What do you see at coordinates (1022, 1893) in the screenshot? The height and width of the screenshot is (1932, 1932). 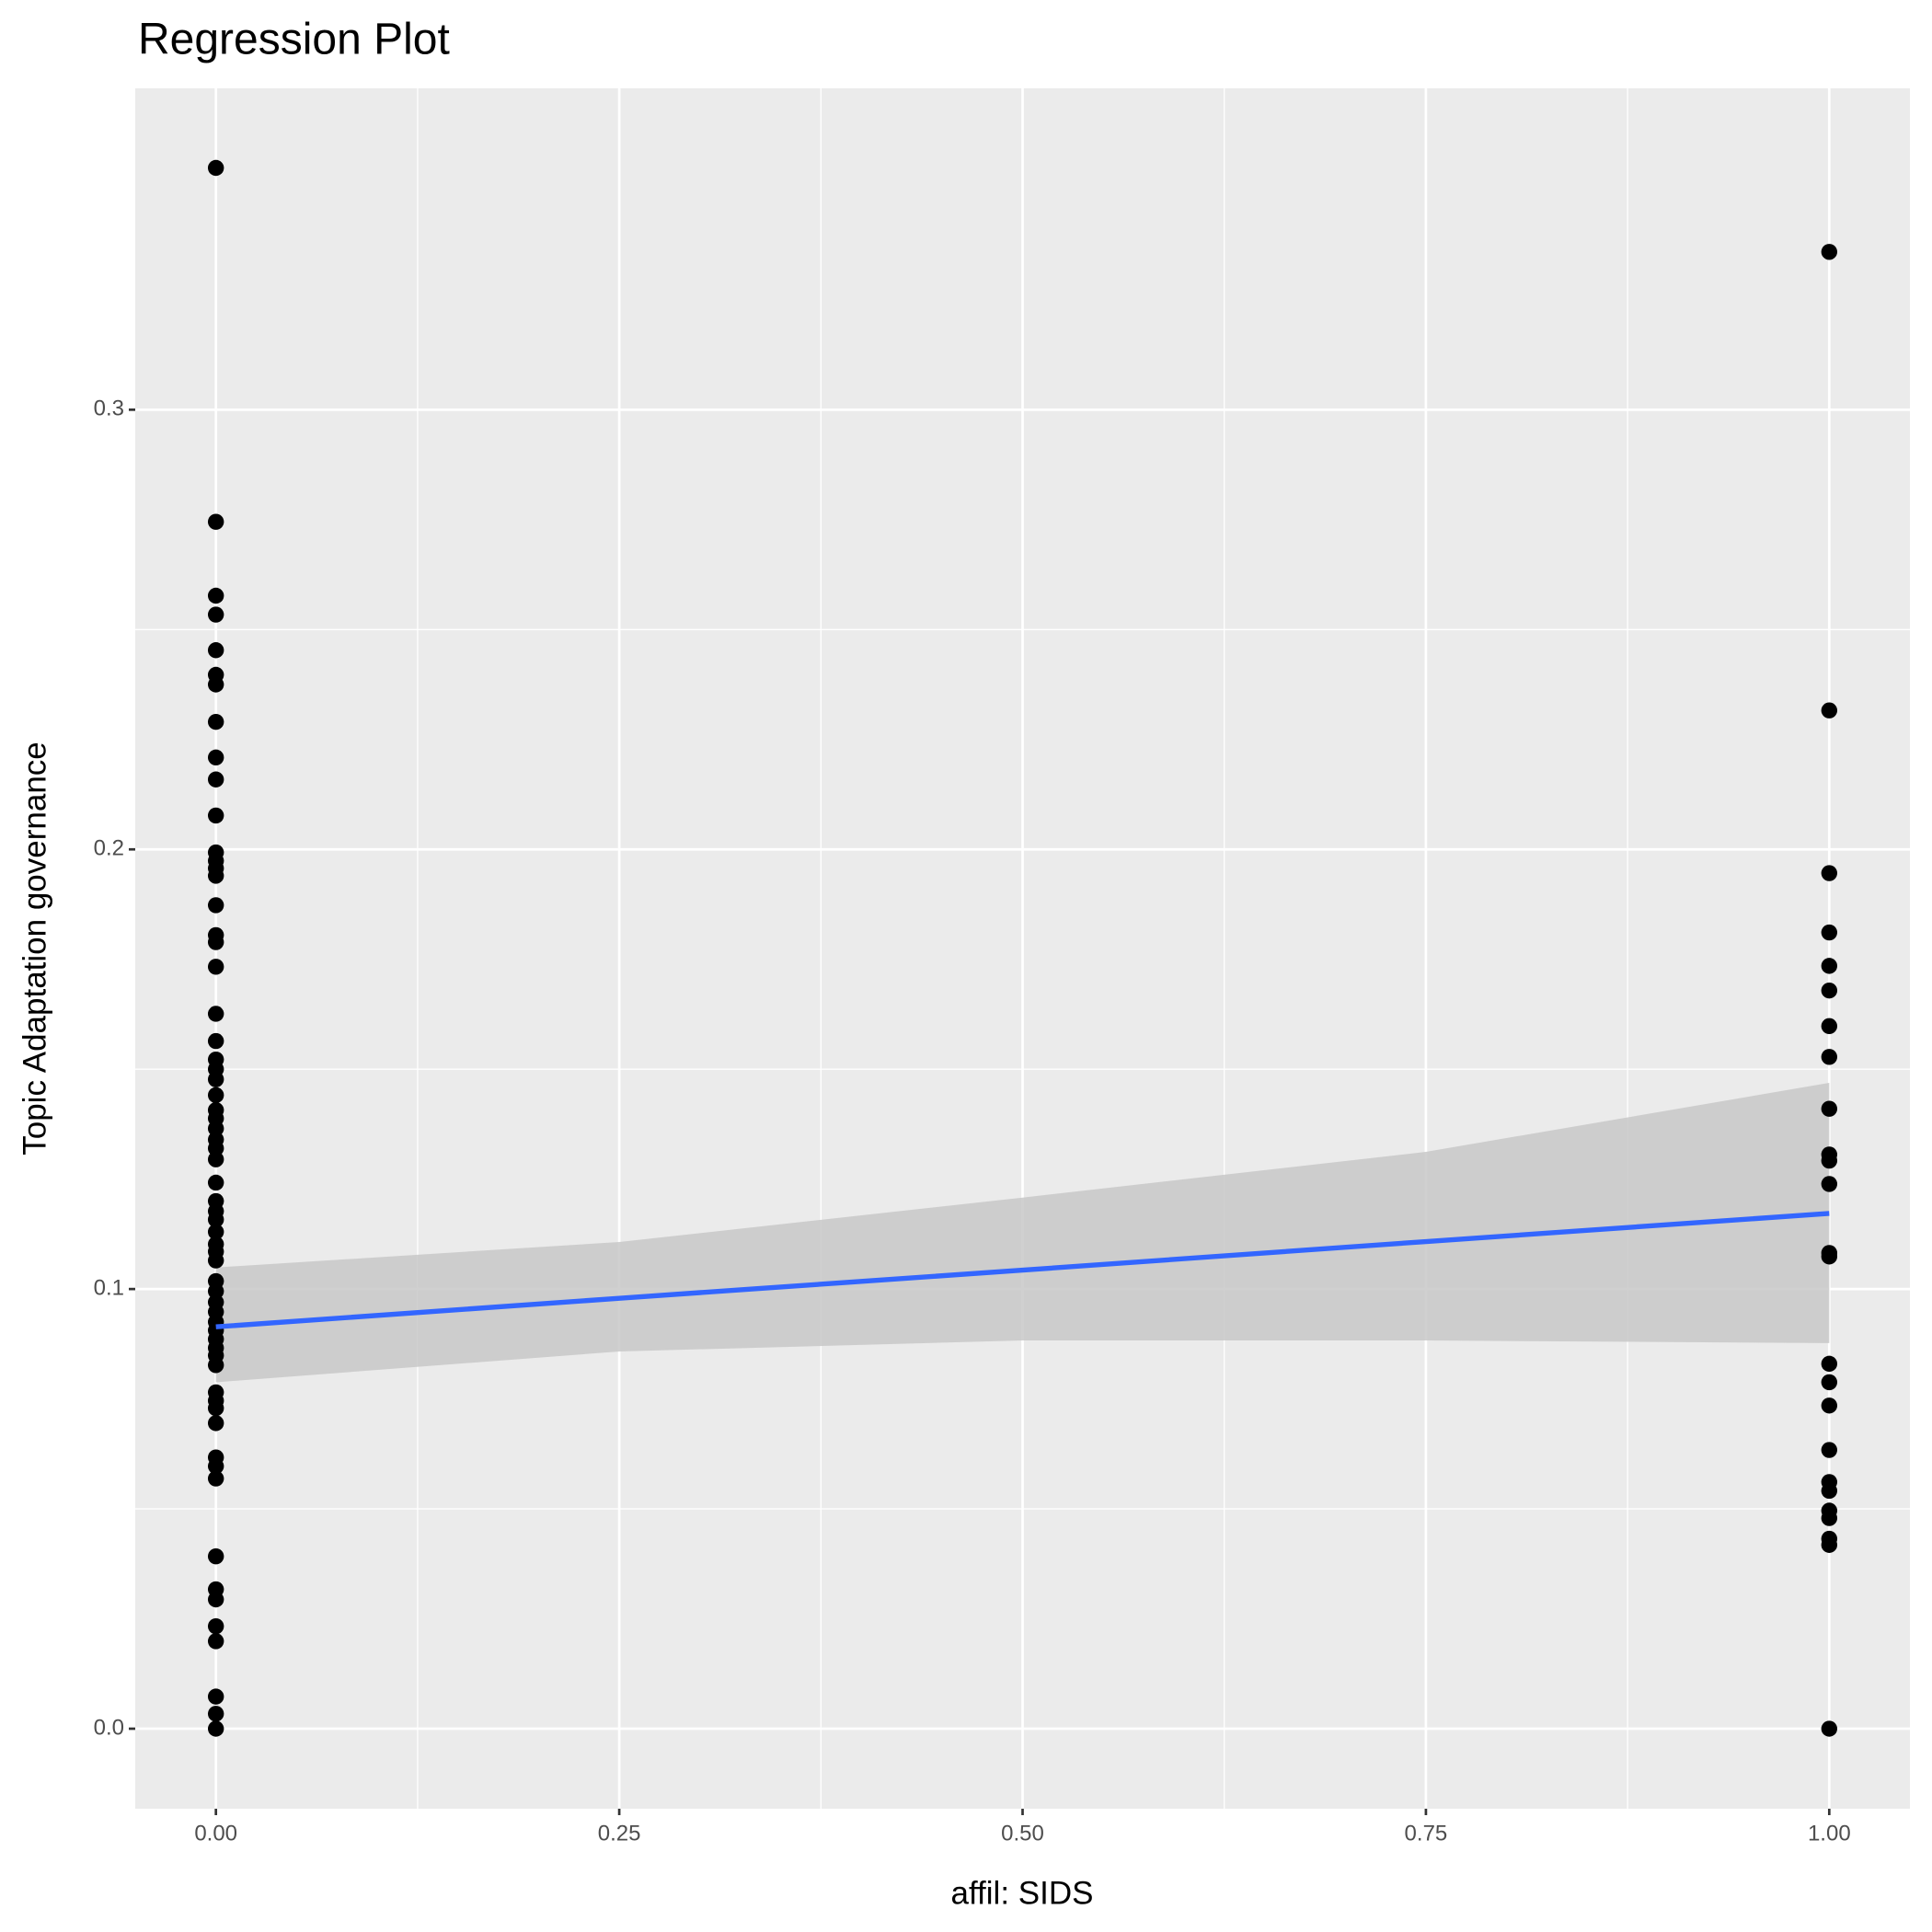 I see `x-axis-title: affil: SIDS` at bounding box center [1022, 1893].